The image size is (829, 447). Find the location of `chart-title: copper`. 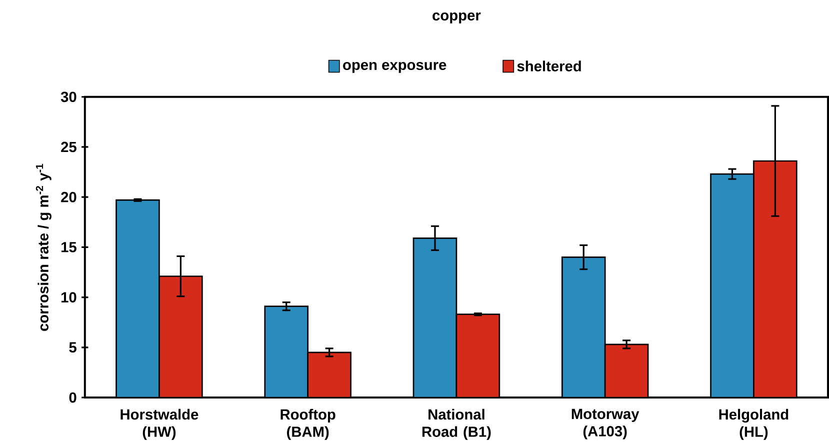

chart-title: copper is located at coordinates (456, 18).